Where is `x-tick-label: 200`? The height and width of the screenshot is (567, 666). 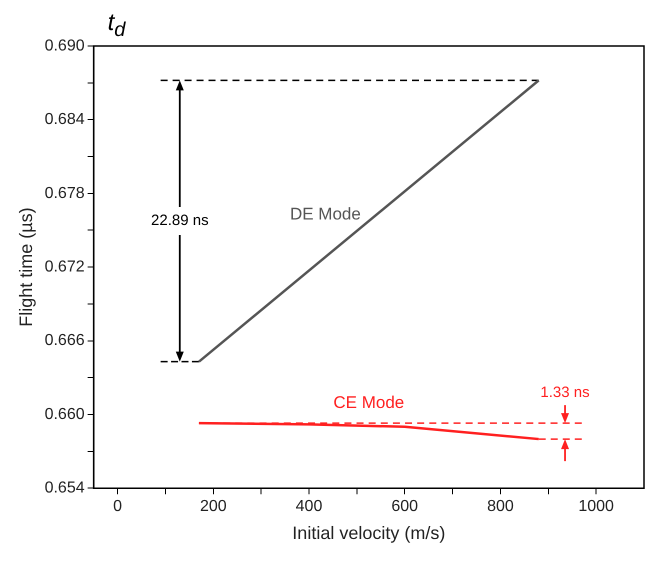 x-tick-label: 200 is located at coordinates (213, 507).